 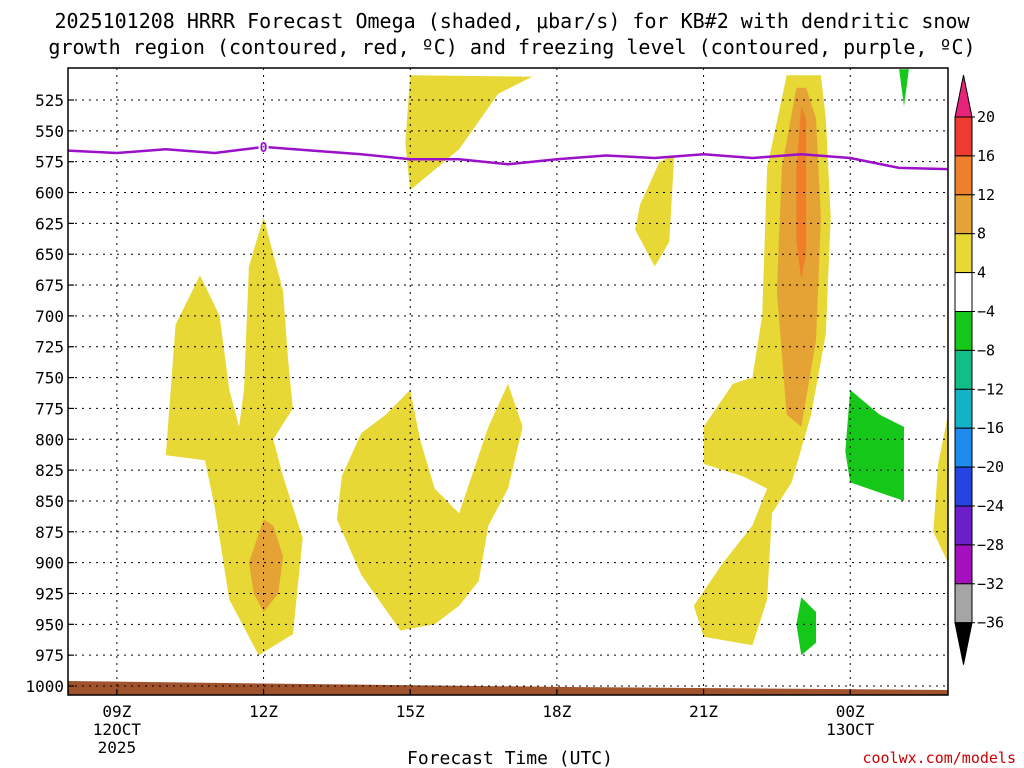 I want to click on x-tick-label-21Z: 21Z, so click(x=703, y=711).